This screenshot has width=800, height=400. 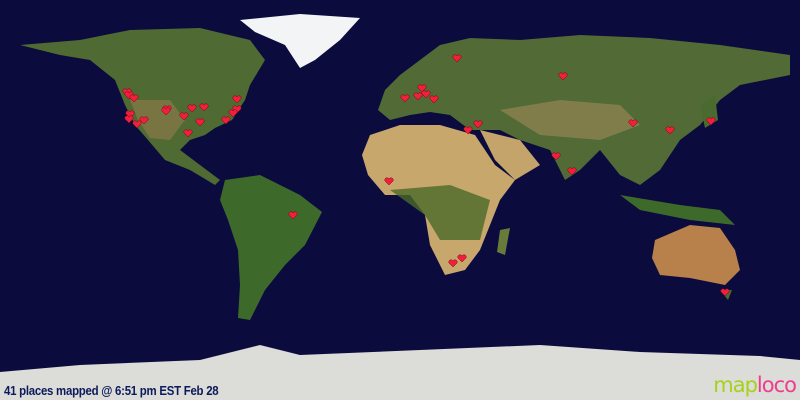 I want to click on maploco-logo: maploco, so click(x=755, y=385).